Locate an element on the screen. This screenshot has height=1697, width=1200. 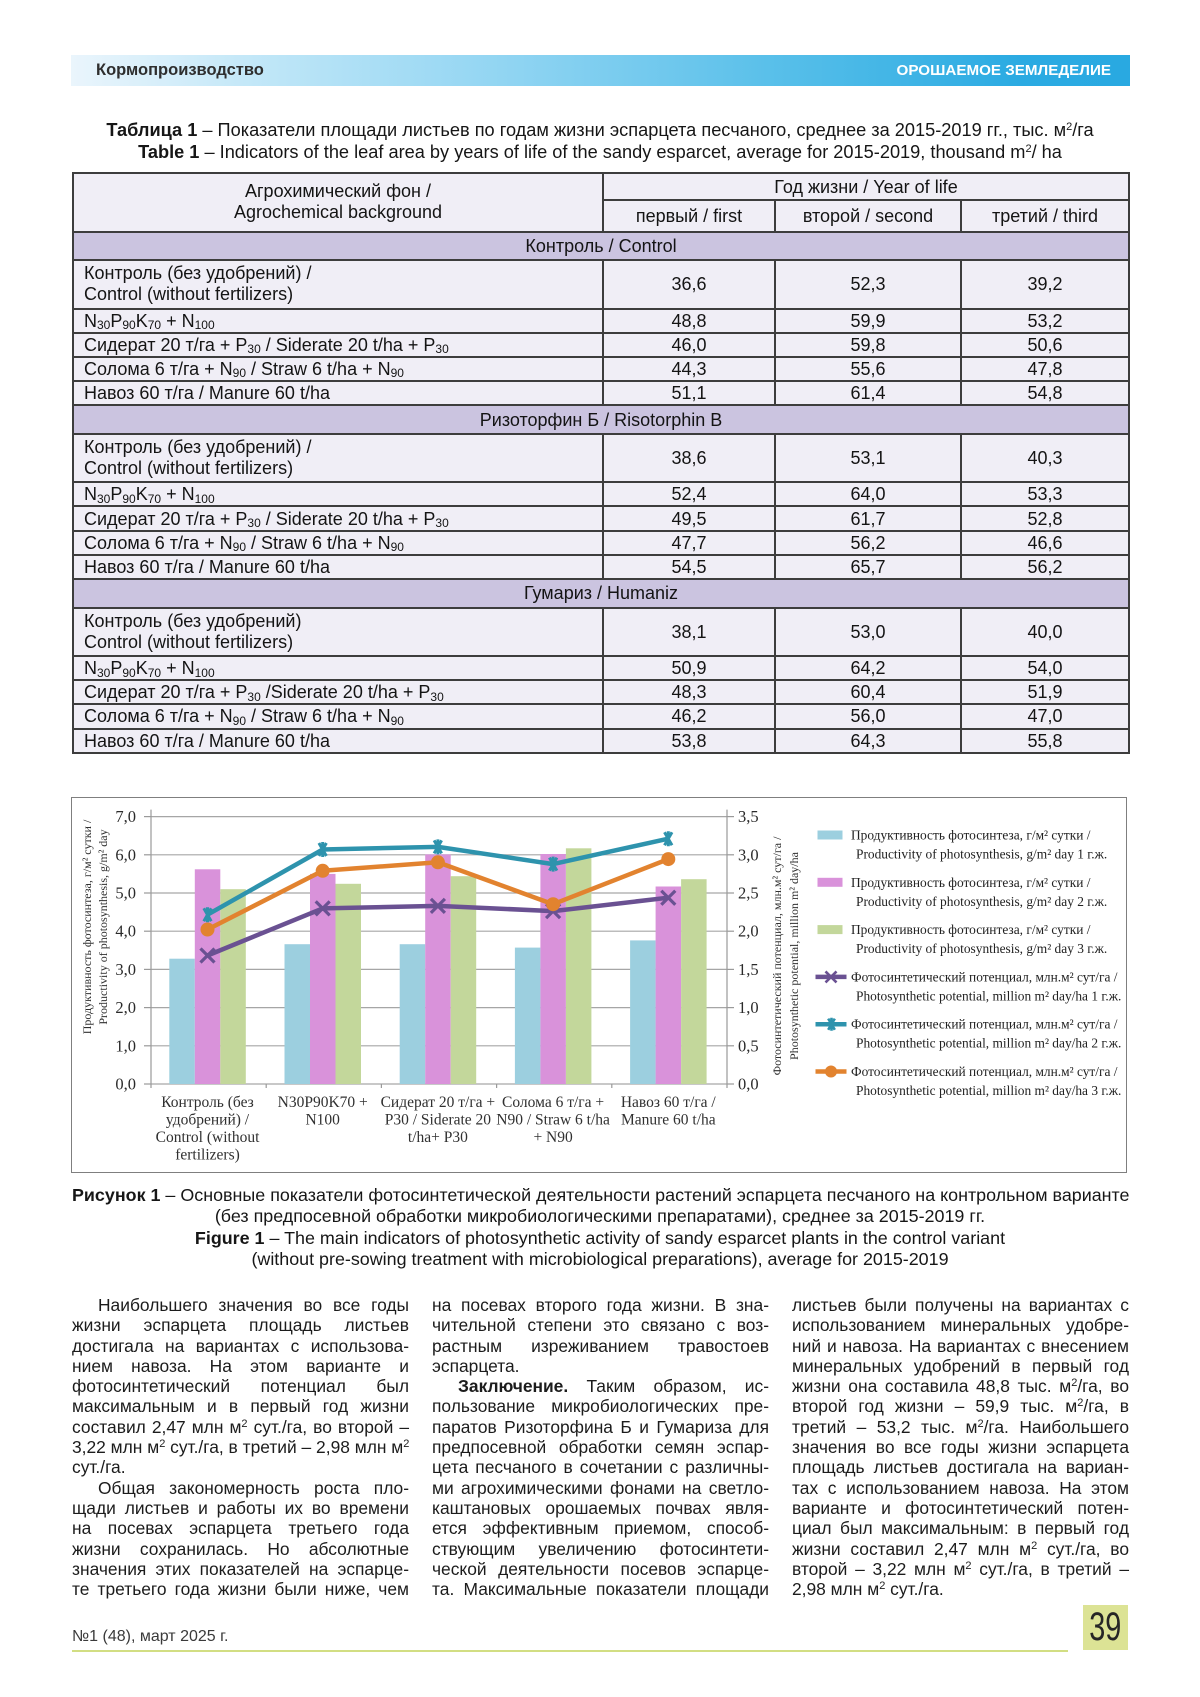
svg-text: N100 is located at coordinates (322, 1120).